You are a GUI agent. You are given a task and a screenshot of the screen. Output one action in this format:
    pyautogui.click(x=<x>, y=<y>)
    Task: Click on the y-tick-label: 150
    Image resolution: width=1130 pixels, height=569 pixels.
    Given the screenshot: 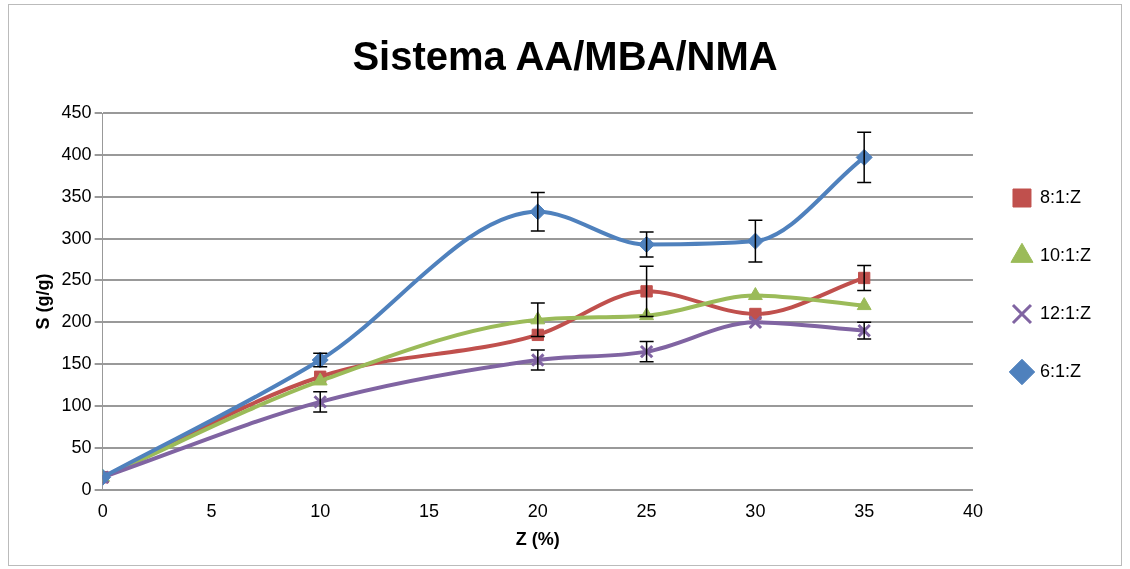 What is the action you would take?
    pyautogui.click(x=76, y=363)
    